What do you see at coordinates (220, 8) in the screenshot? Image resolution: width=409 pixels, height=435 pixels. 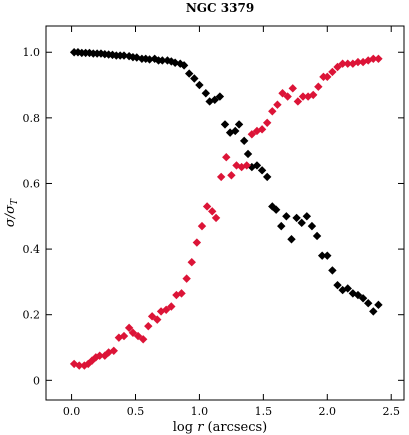 I see `chart-title: NGC 3379` at bounding box center [220, 8].